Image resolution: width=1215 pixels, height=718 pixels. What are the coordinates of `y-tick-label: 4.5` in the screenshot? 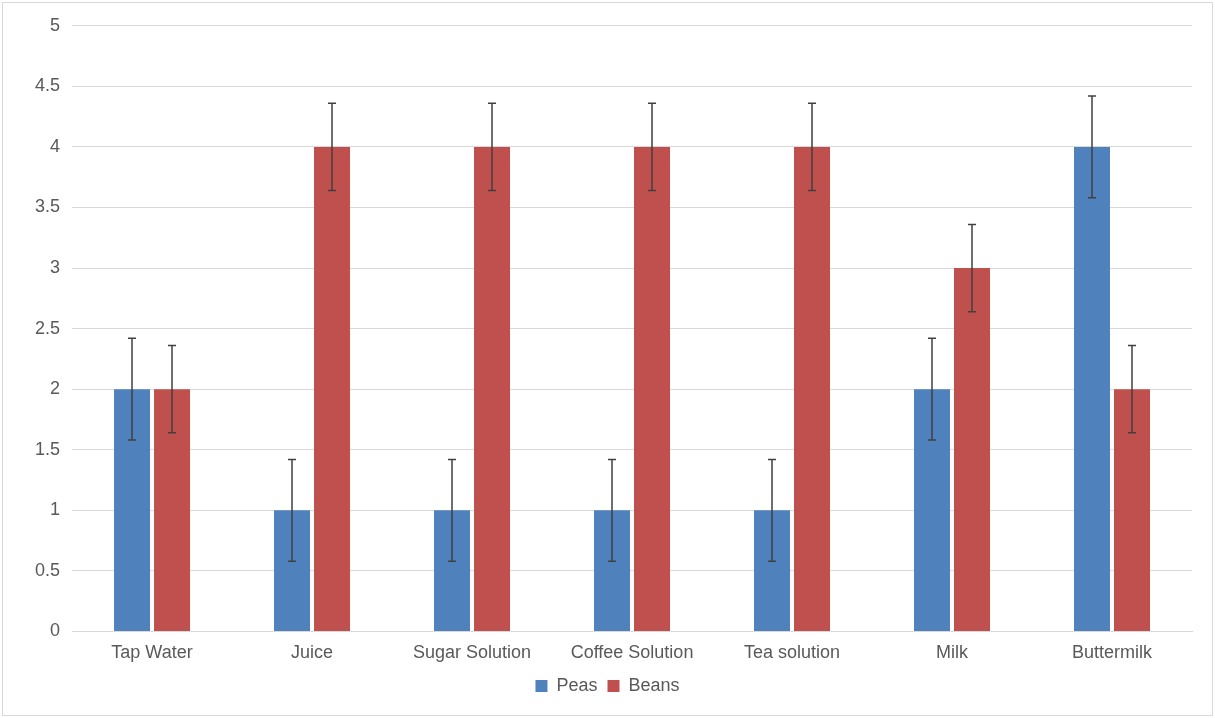 It's located at (47, 85).